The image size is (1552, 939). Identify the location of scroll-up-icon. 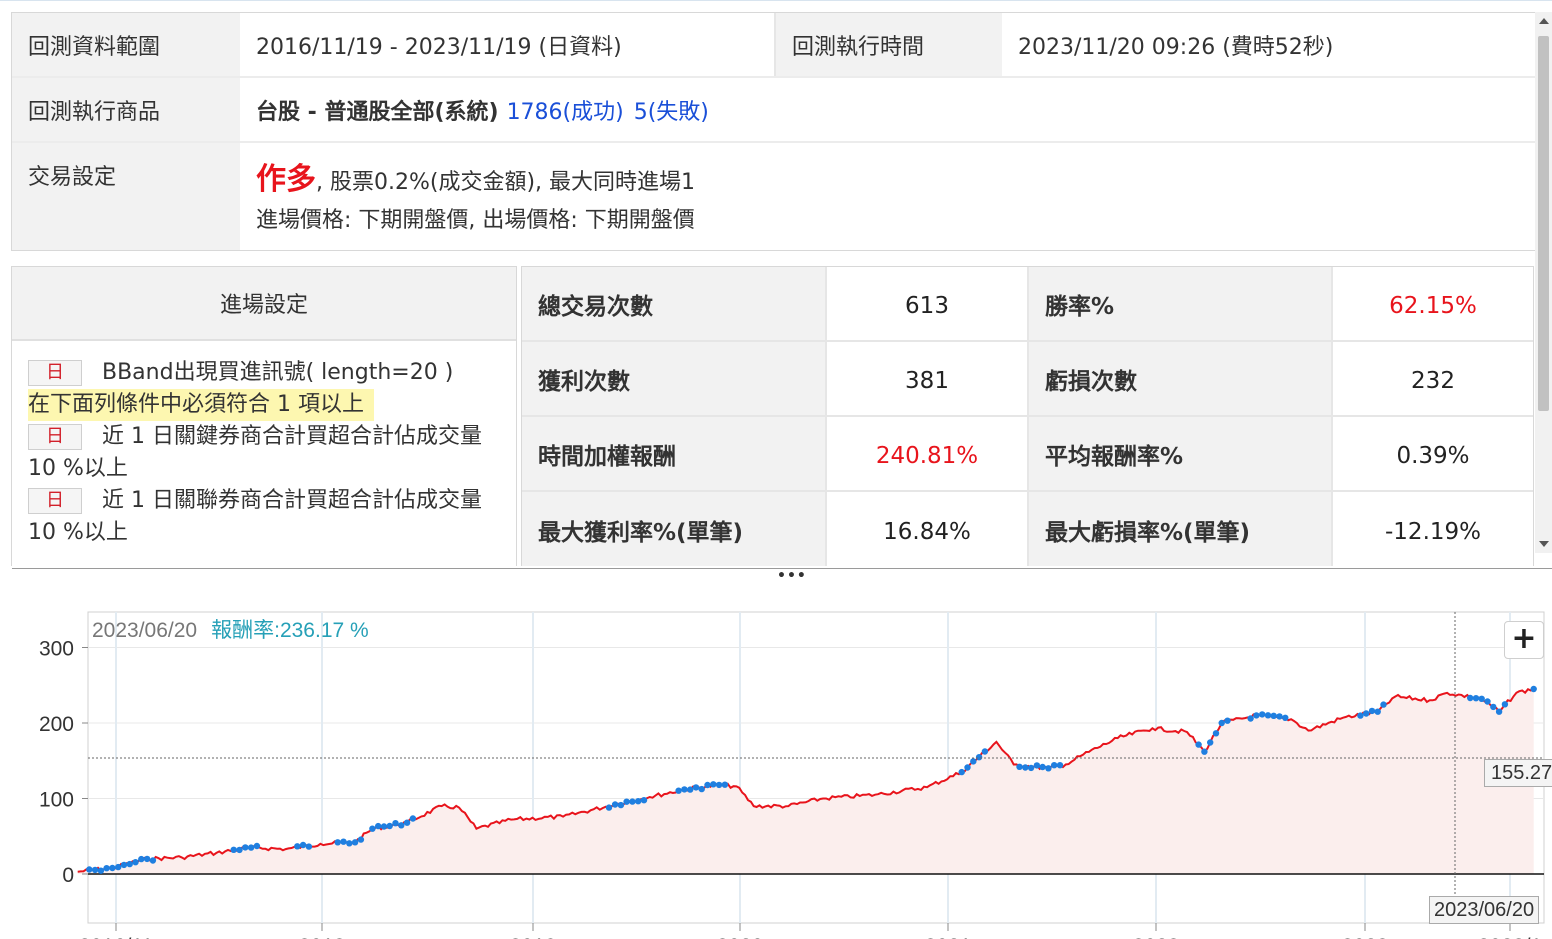
(1544, 21).